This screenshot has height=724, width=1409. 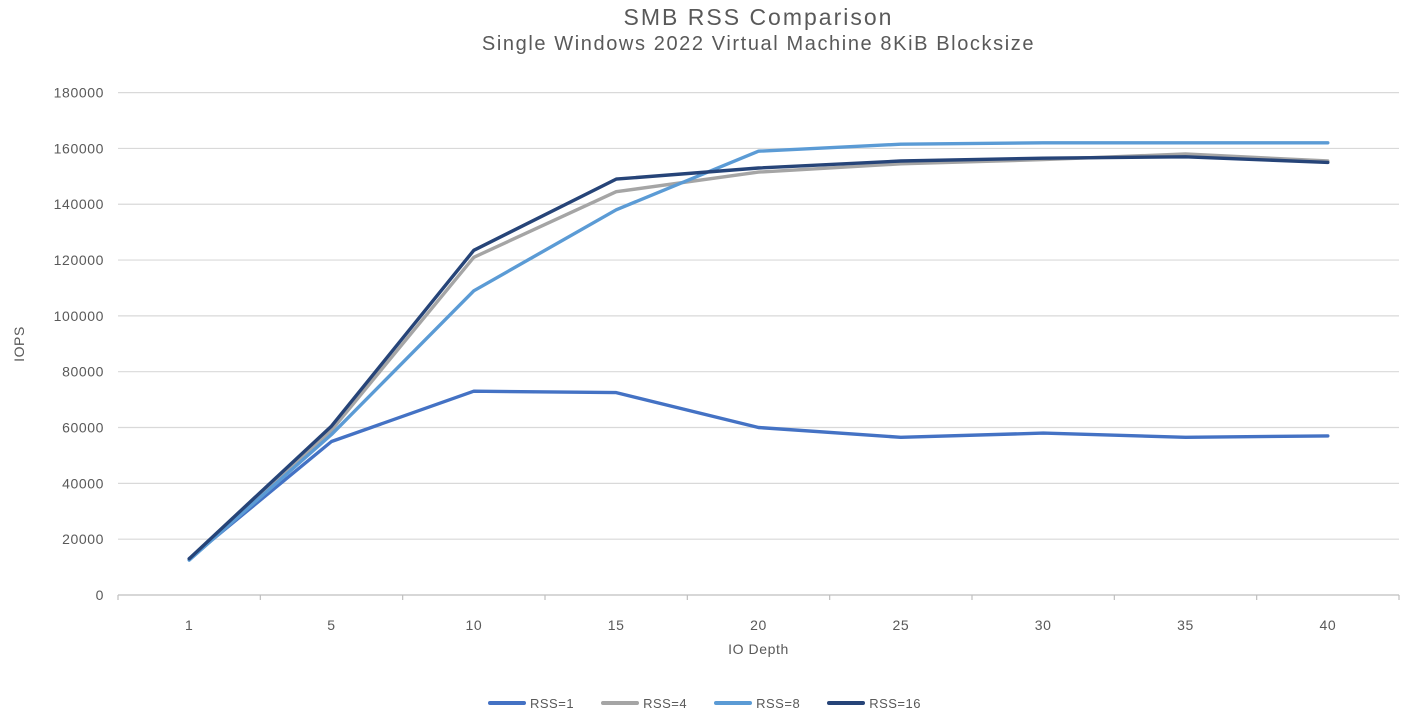 What do you see at coordinates (83, 428) in the screenshot?
I see `y-tick-label: 60000` at bounding box center [83, 428].